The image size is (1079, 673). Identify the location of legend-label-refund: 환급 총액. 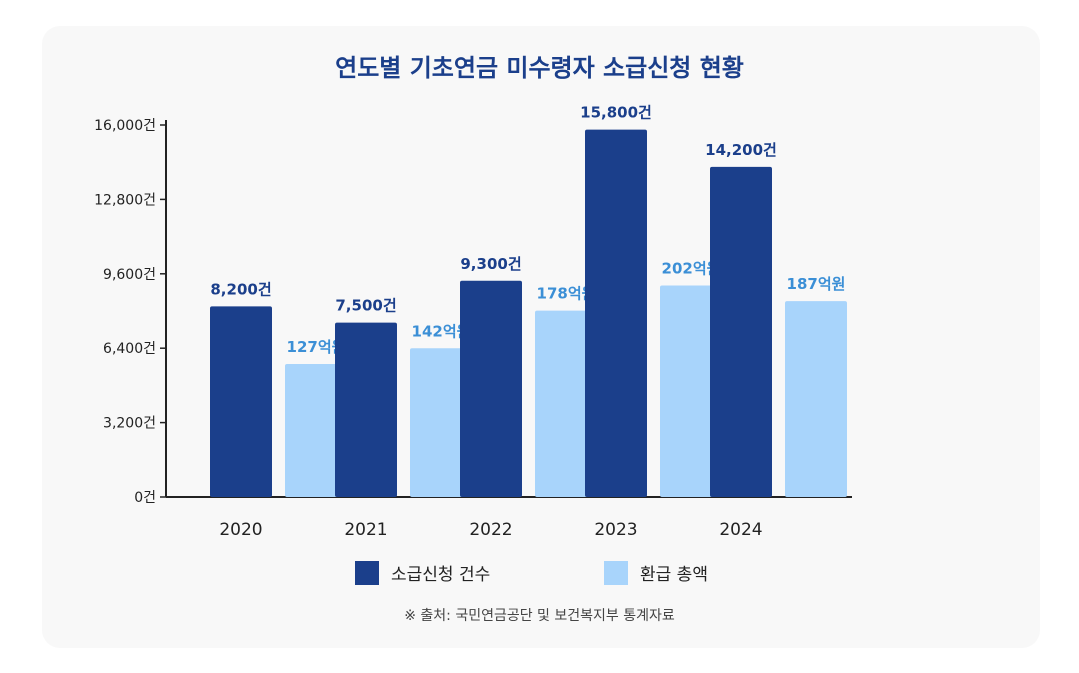
(674, 575).